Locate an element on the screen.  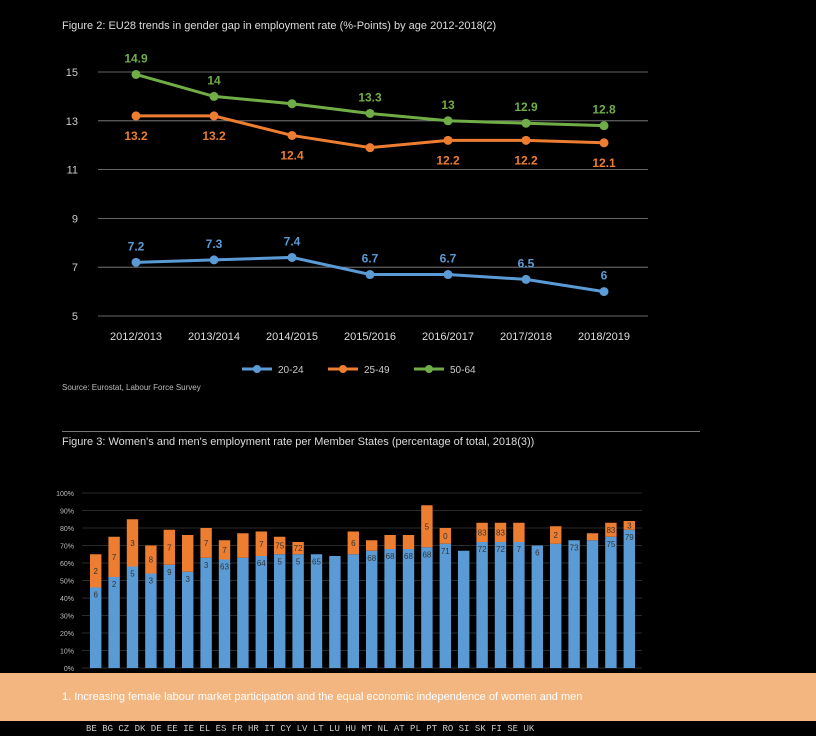
data-label: 12.2 is located at coordinates (526, 160).